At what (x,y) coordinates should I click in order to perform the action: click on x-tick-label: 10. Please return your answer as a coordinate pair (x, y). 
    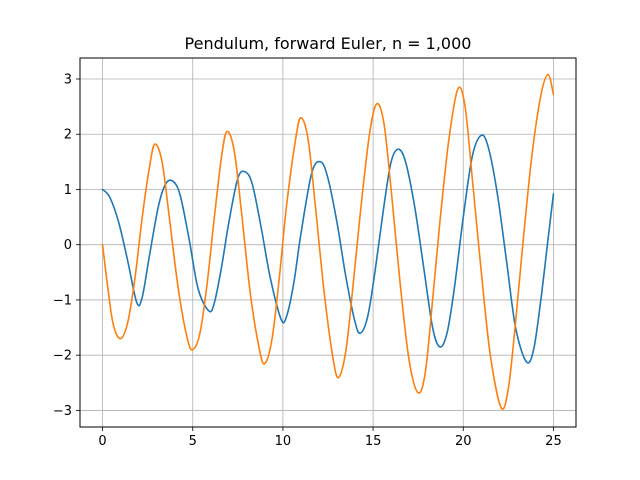
    Looking at the image, I should click on (283, 441).